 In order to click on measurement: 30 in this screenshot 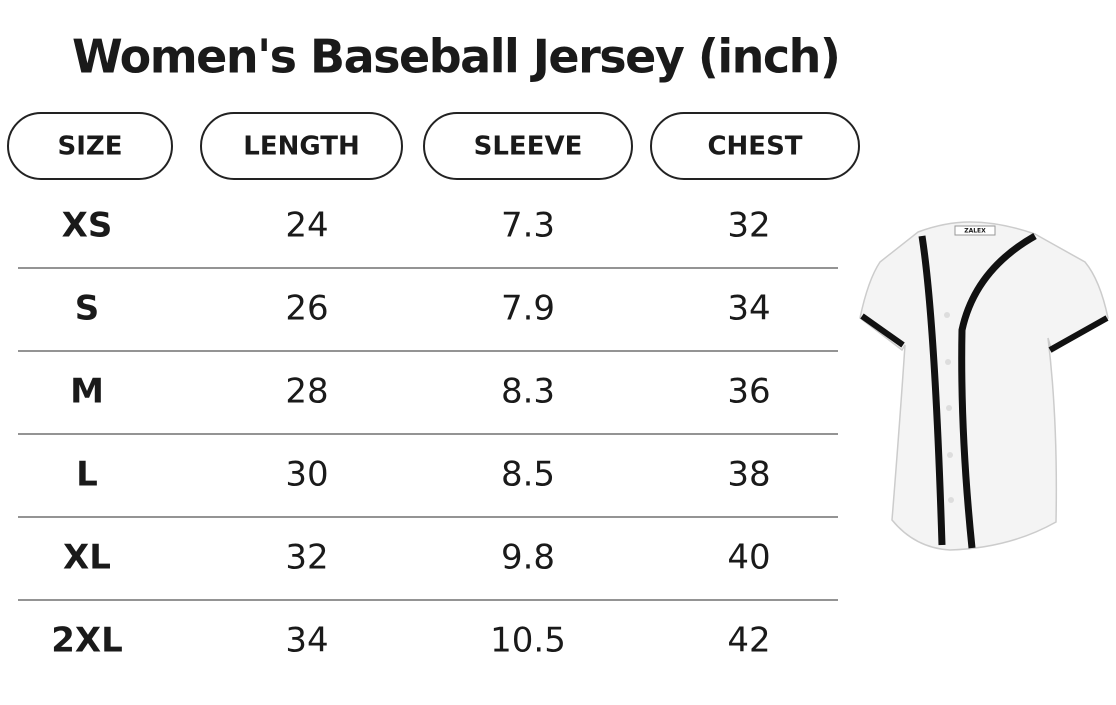, I will do `click(306, 475)`.